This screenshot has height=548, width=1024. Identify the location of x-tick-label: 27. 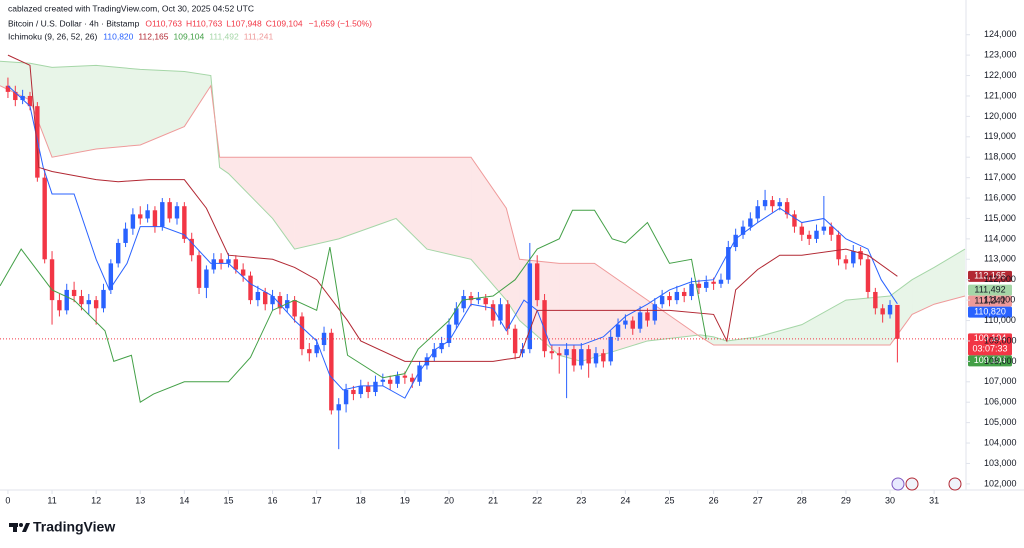
(758, 500).